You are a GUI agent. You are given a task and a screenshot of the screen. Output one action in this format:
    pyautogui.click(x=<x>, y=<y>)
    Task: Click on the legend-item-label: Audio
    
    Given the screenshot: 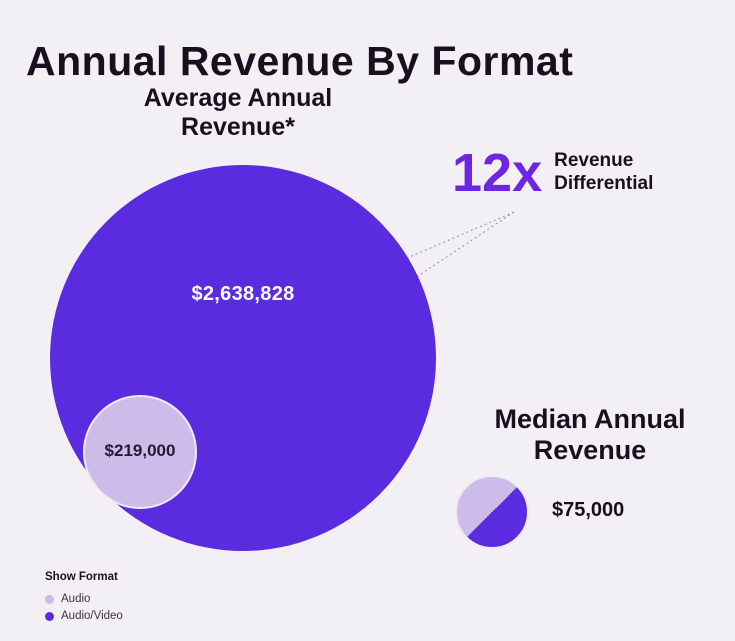 What is the action you would take?
    pyautogui.click(x=76, y=599)
    